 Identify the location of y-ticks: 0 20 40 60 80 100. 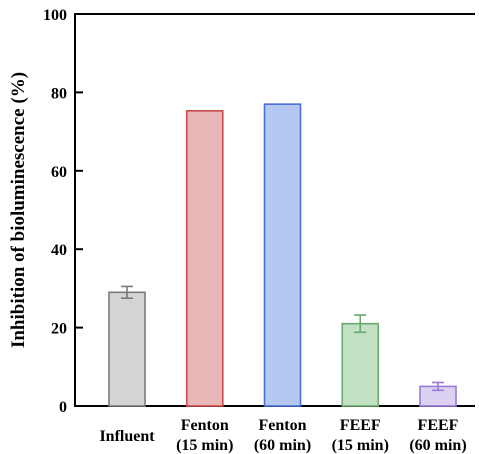
(63, 211).